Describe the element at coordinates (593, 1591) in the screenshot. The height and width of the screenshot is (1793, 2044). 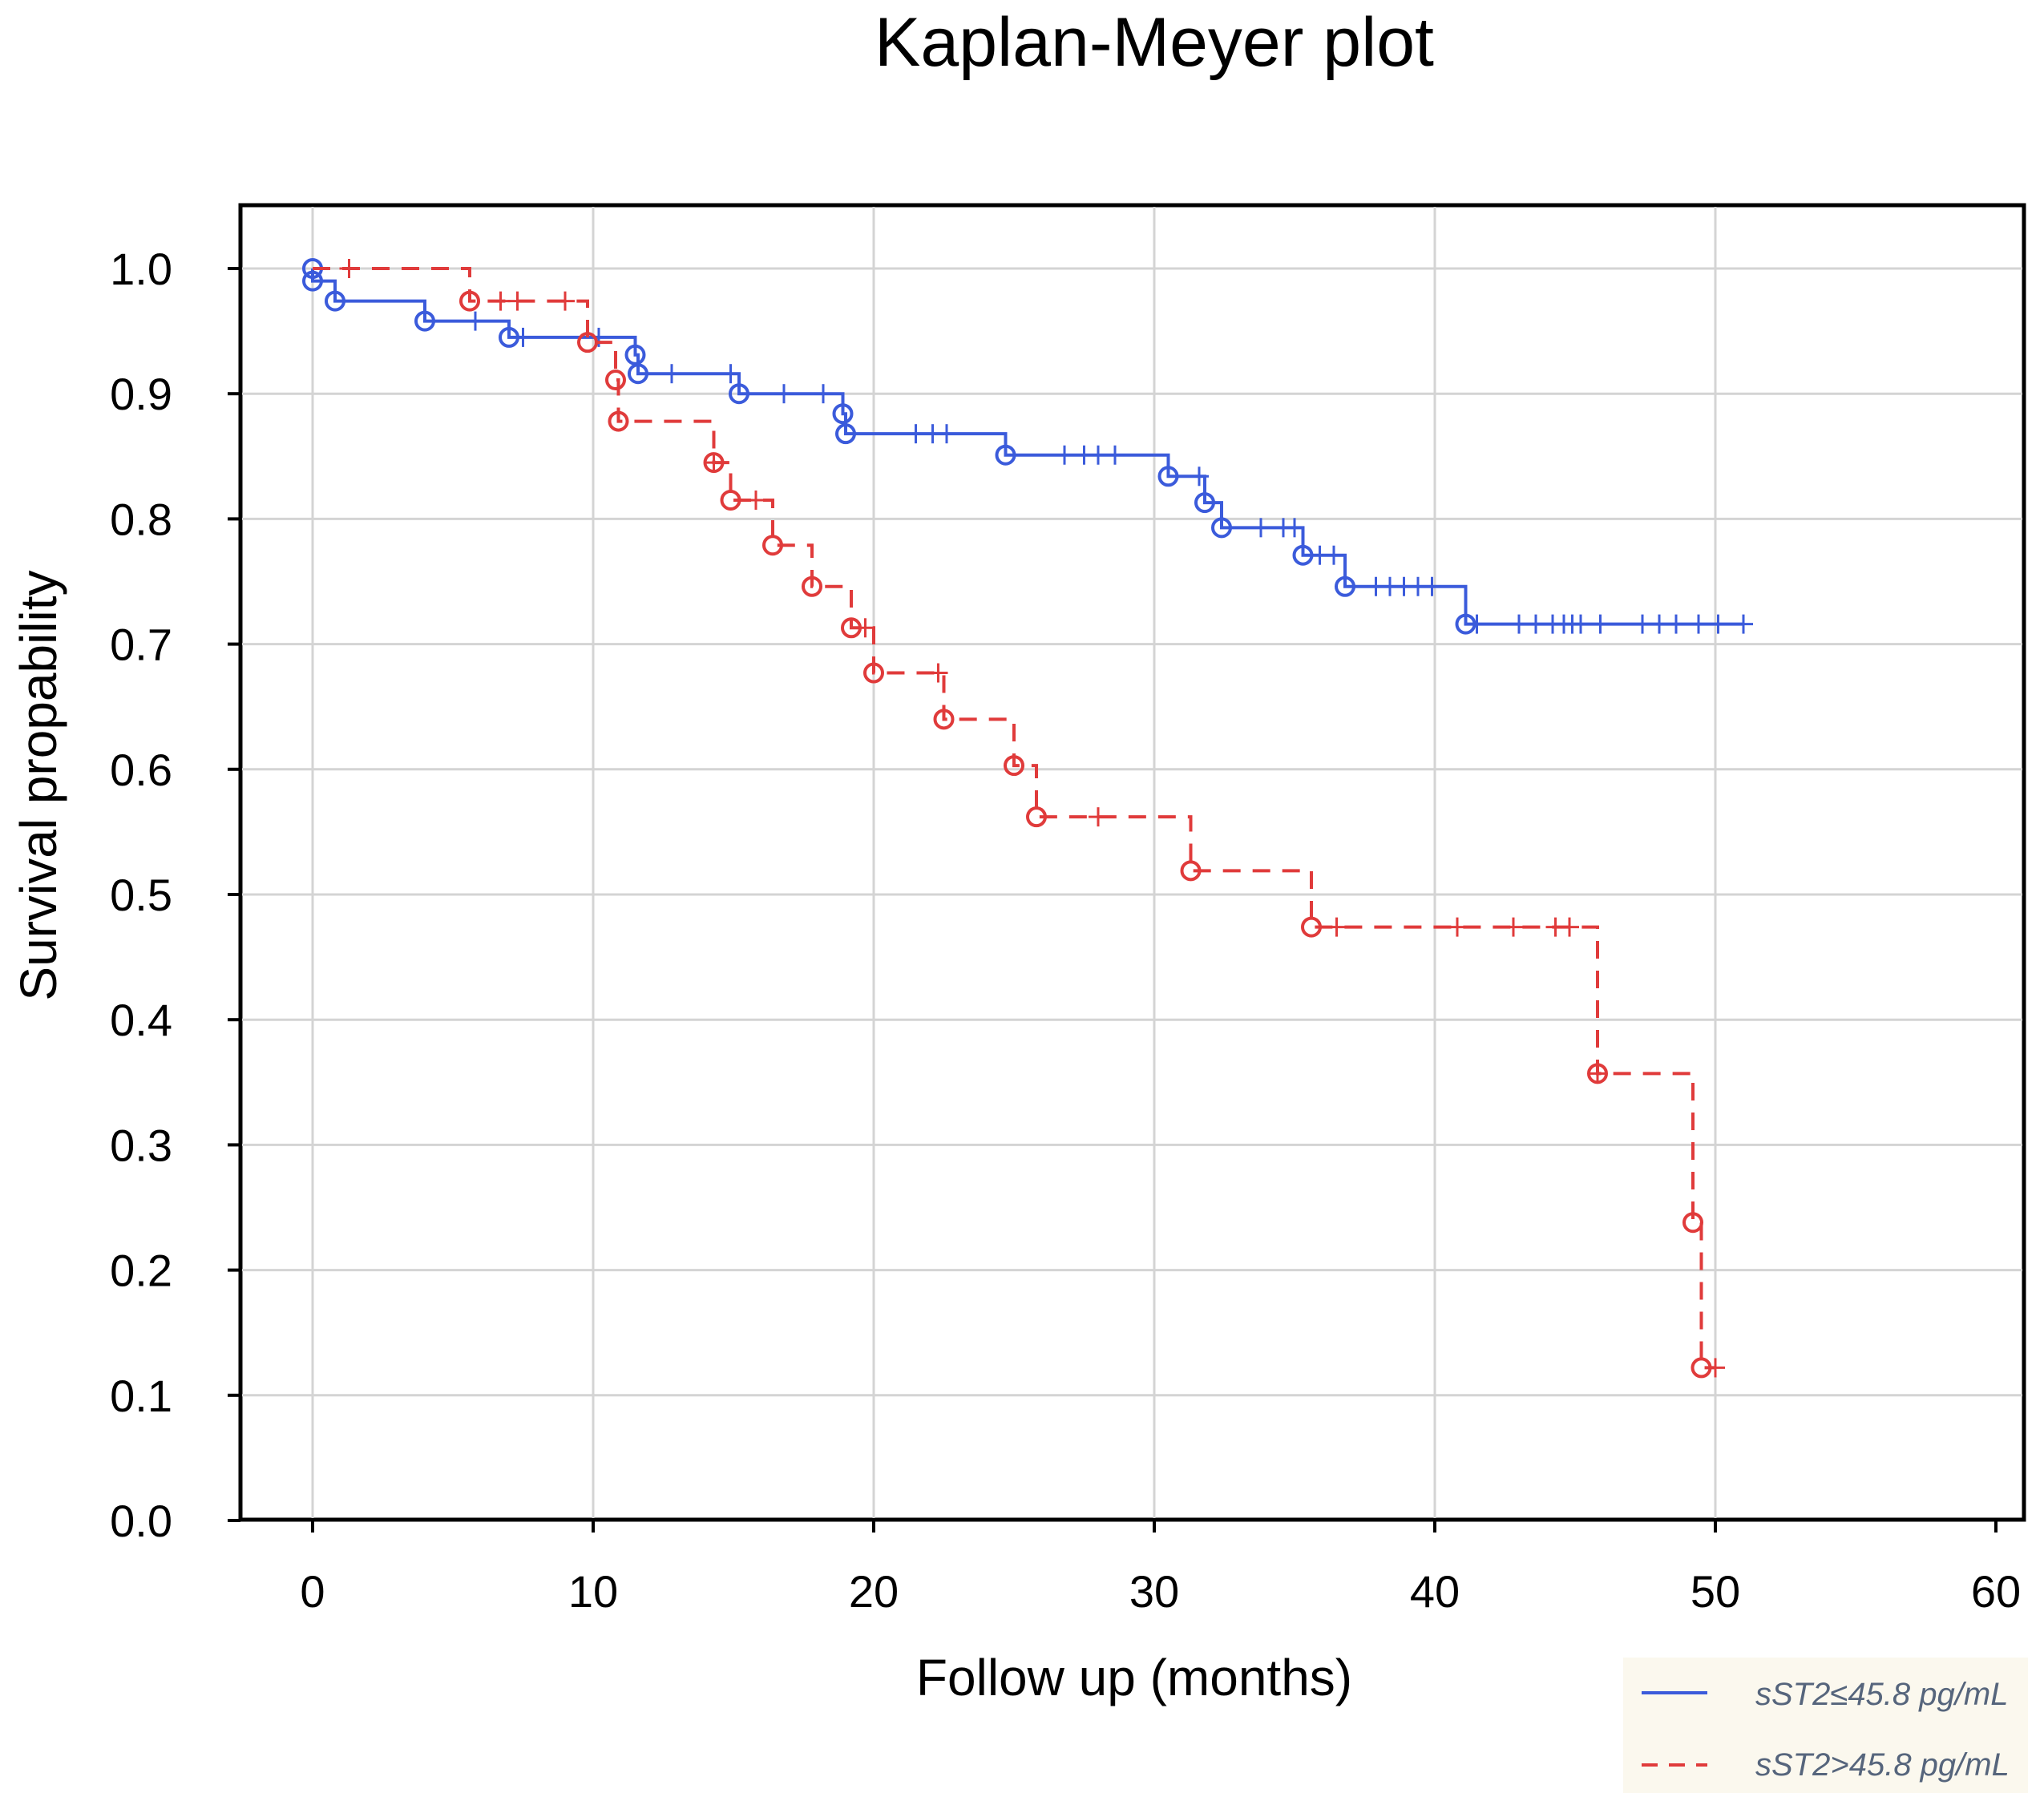
I see `x-tick-label: 10` at that location.